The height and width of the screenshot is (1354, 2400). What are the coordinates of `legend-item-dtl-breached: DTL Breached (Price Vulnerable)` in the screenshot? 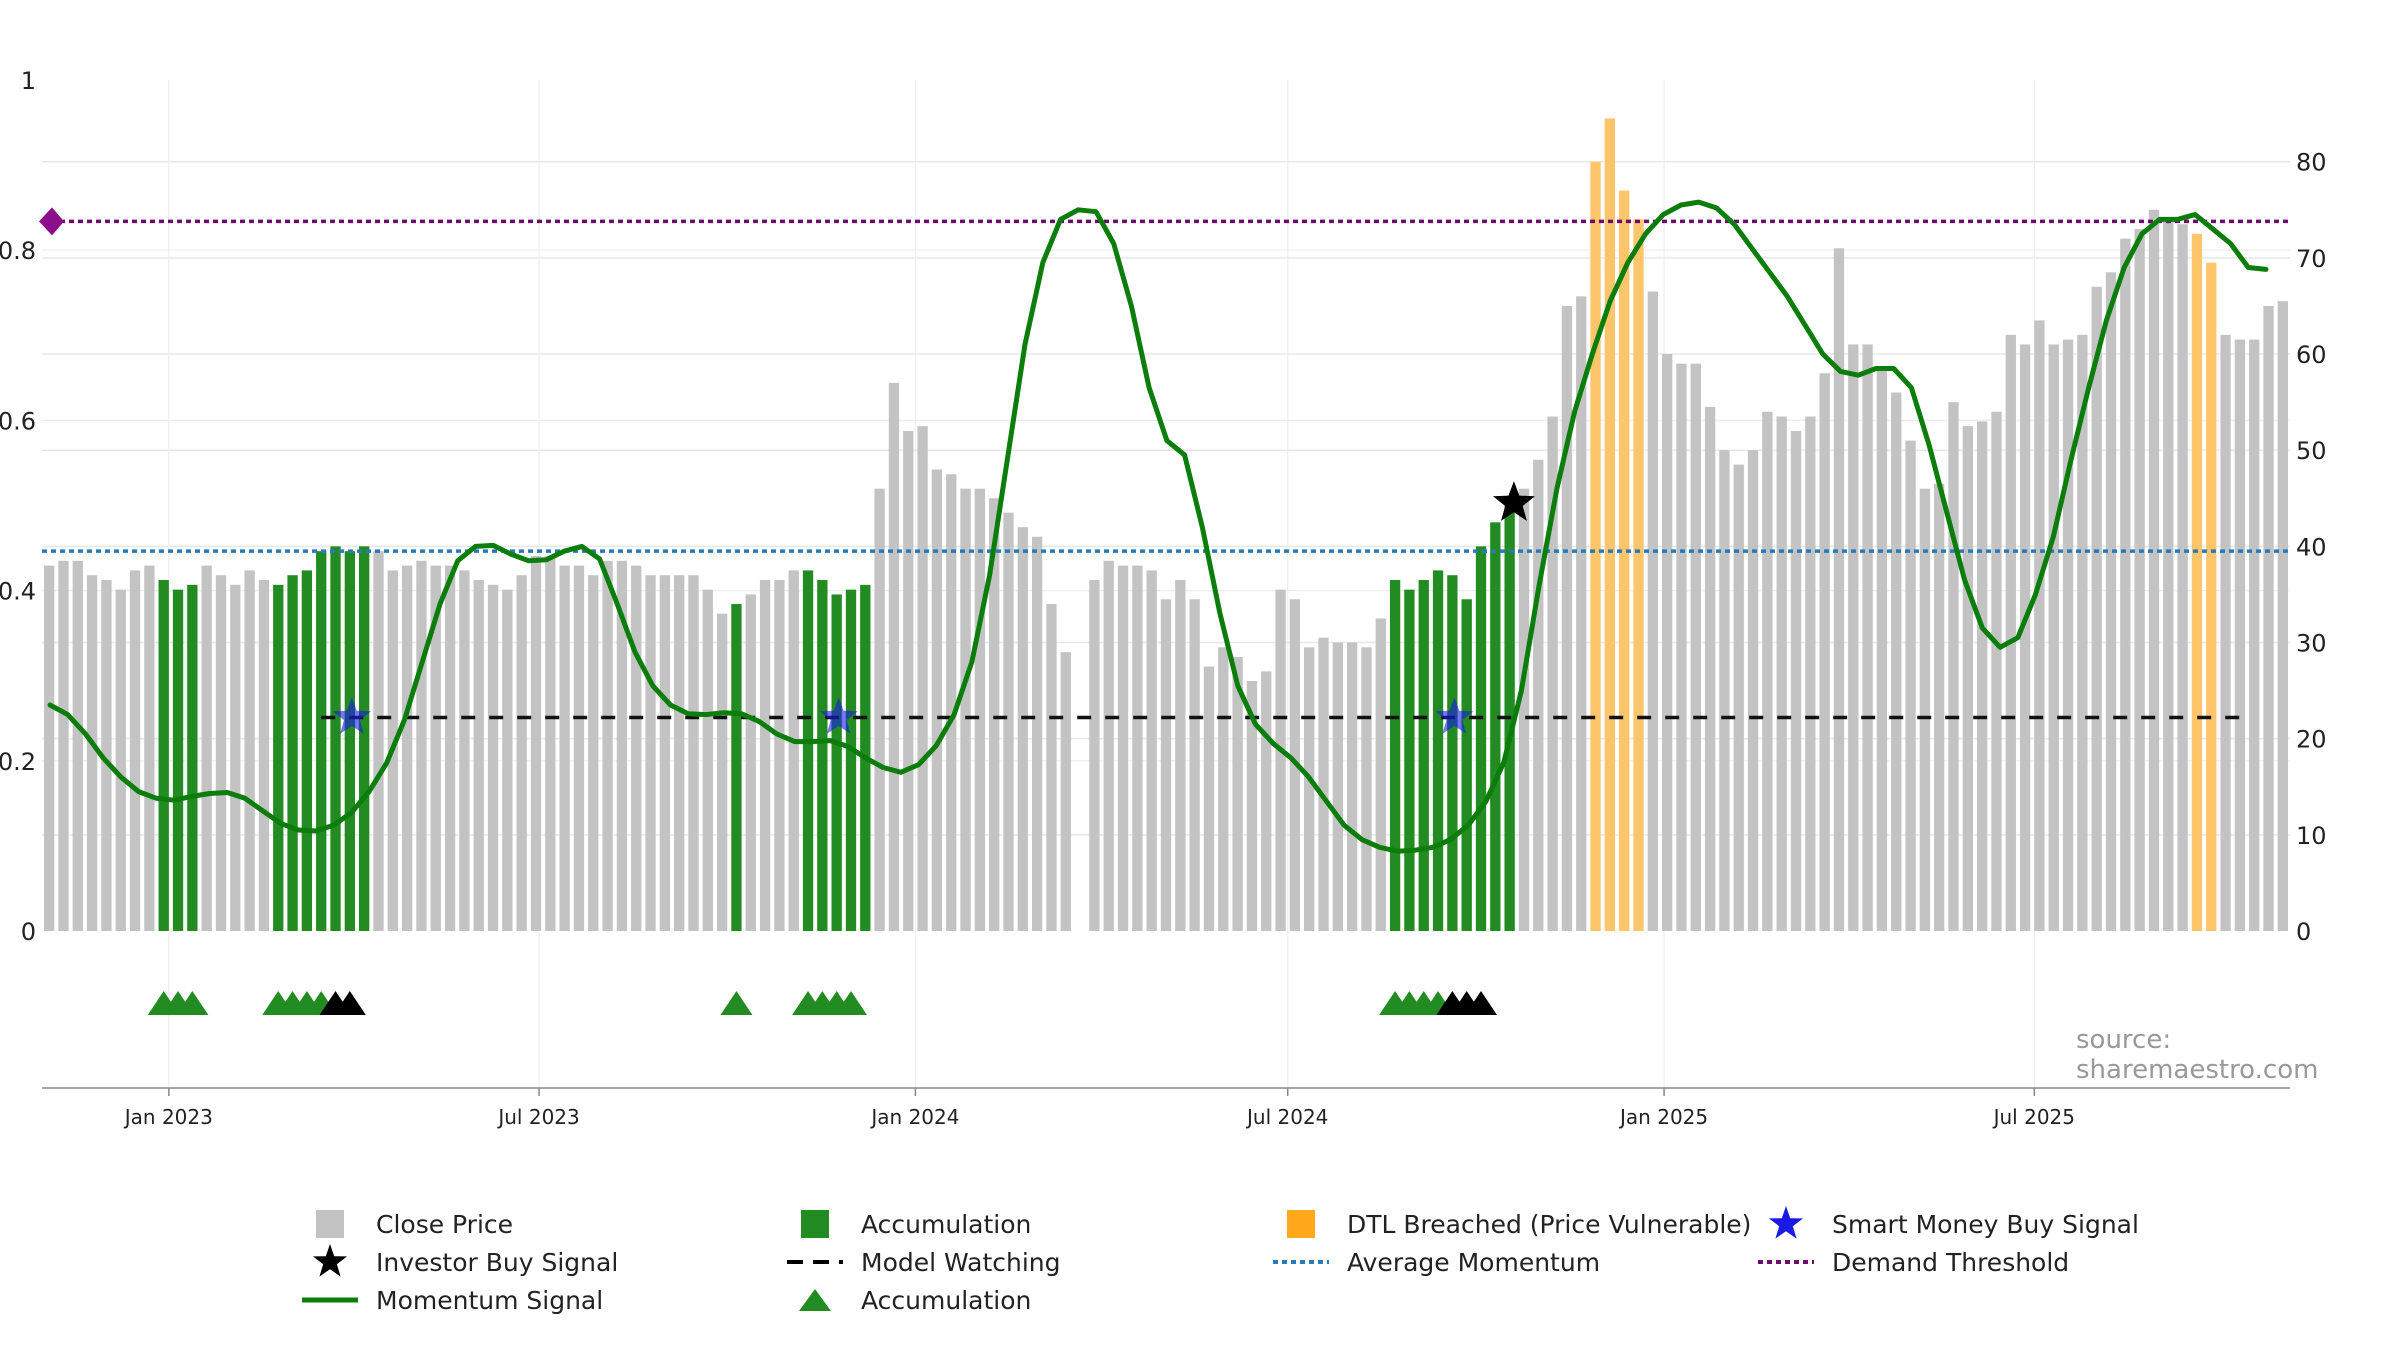 It's located at (1511, 1224).